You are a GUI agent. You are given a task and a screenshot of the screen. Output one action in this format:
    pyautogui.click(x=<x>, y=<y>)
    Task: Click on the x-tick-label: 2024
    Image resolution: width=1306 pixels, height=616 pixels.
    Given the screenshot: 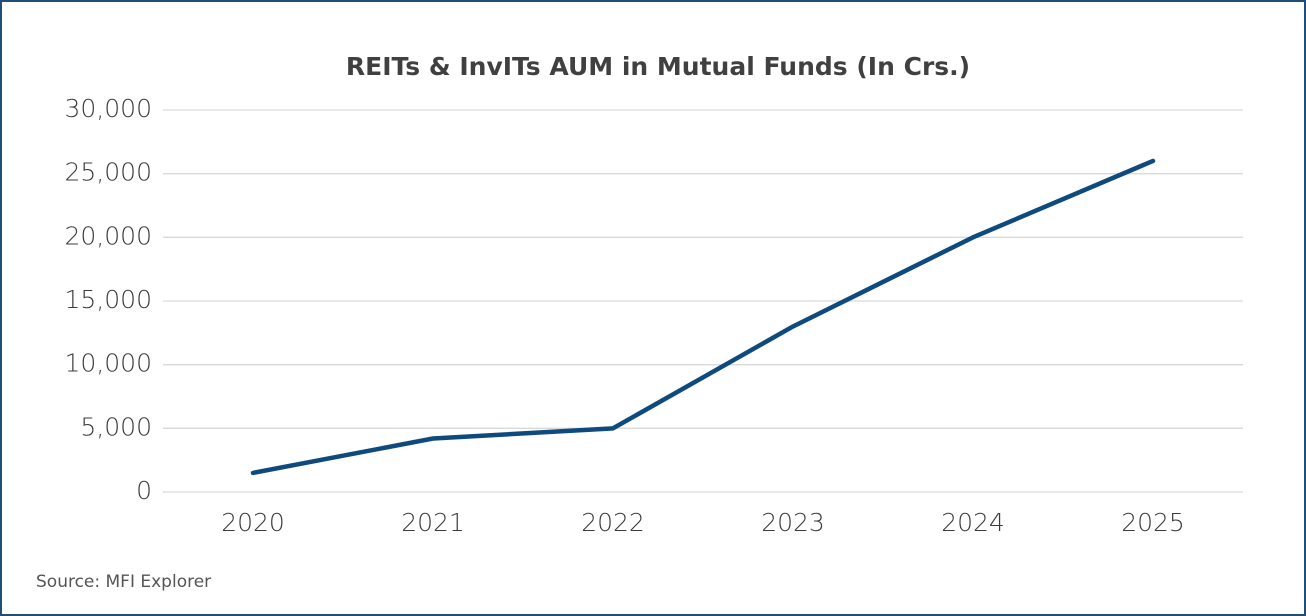 What is the action you would take?
    pyautogui.click(x=973, y=522)
    